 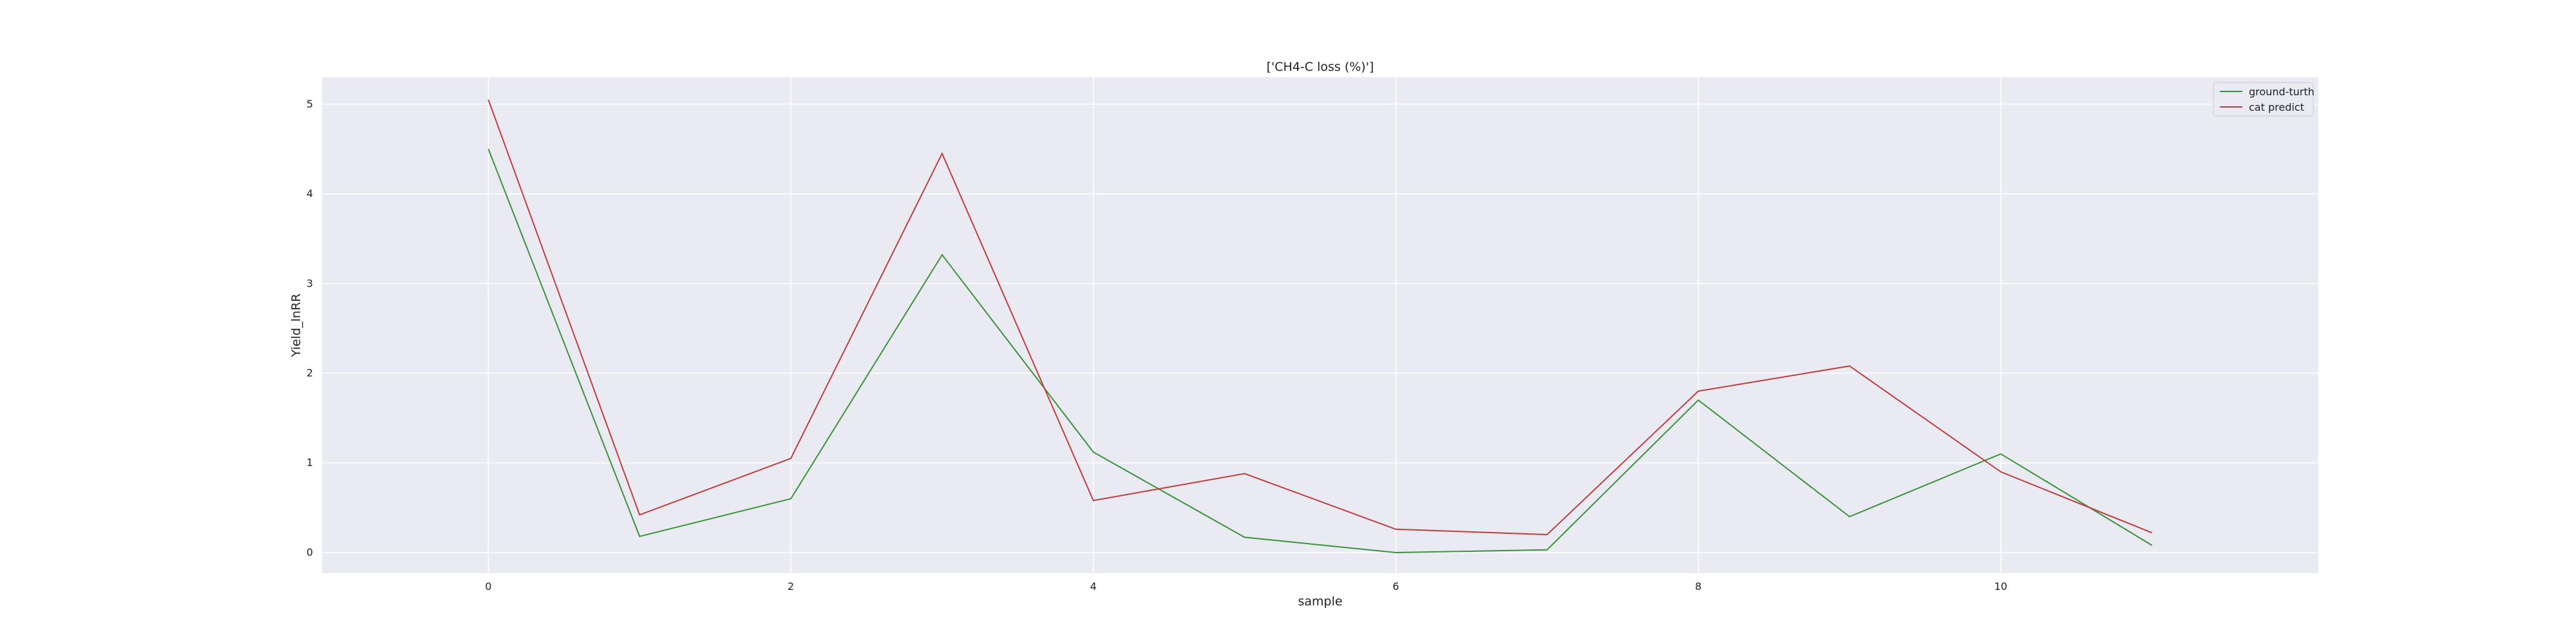 What do you see at coordinates (1320, 67) in the screenshot?
I see `chart-title: ['CH4-C loss (%)']` at bounding box center [1320, 67].